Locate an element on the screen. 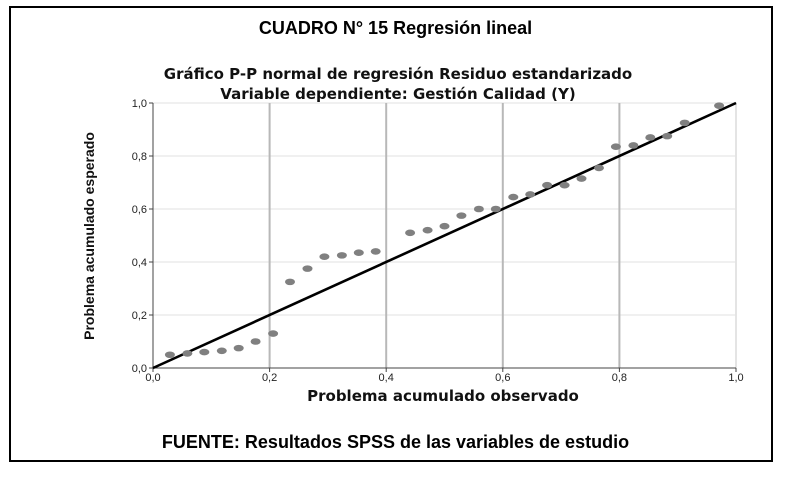 This screenshot has width=791, height=482. y-axis-label: Problema acumulado esperado is located at coordinates (89, 236).